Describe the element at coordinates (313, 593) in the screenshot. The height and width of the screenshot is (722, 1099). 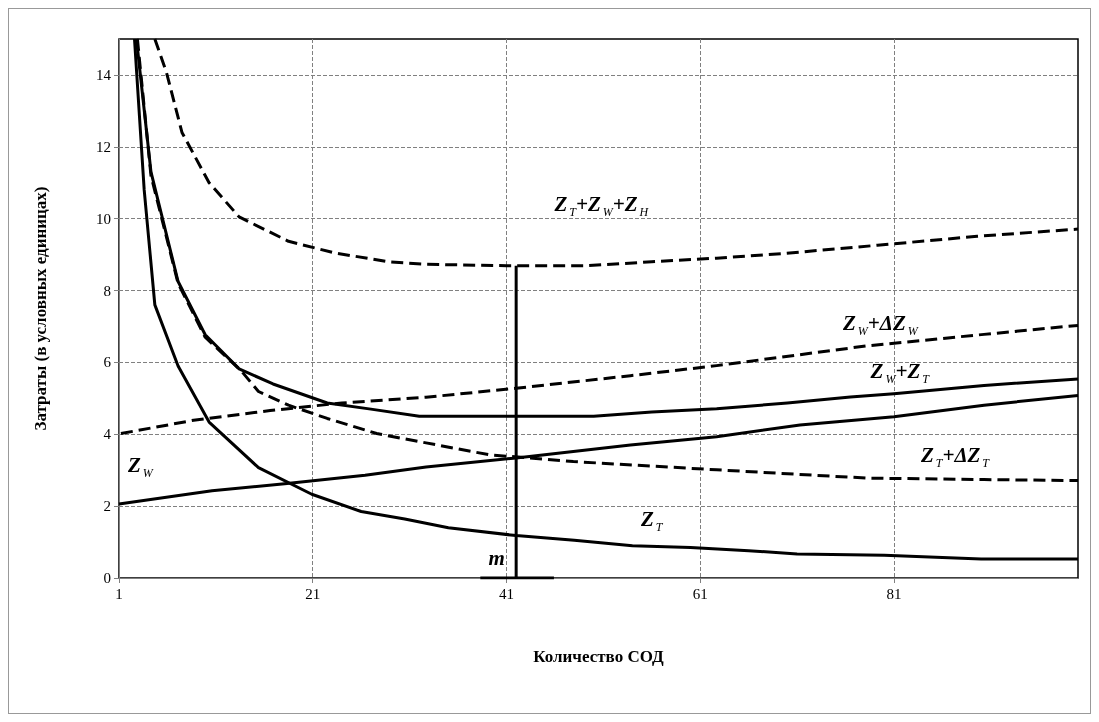
I see `x-tick-label: 21` at that location.